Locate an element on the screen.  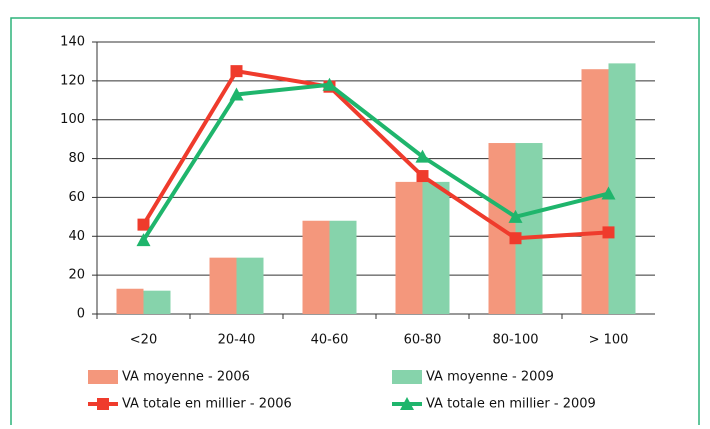
y-tick-label: 120 is located at coordinates (72, 80).